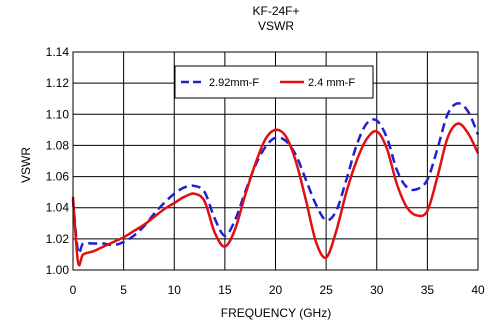  Describe the element at coordinates (58, 83) in the screenshot. I see `y-tick-label: 1.12` at that location.